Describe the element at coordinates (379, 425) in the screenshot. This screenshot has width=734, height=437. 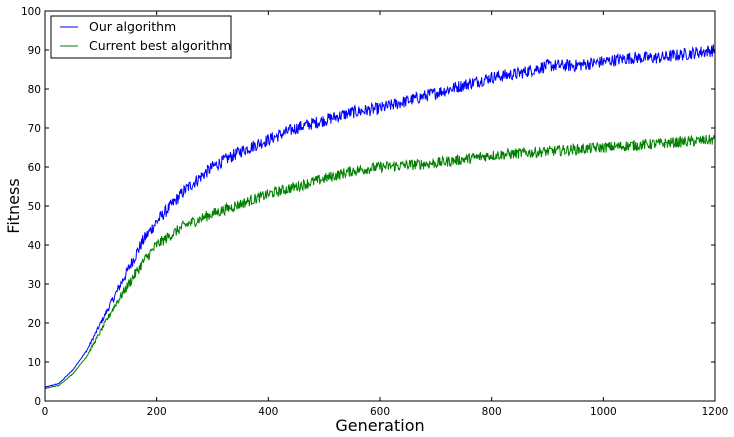
I see `x-axis-label: Generation` at that location.